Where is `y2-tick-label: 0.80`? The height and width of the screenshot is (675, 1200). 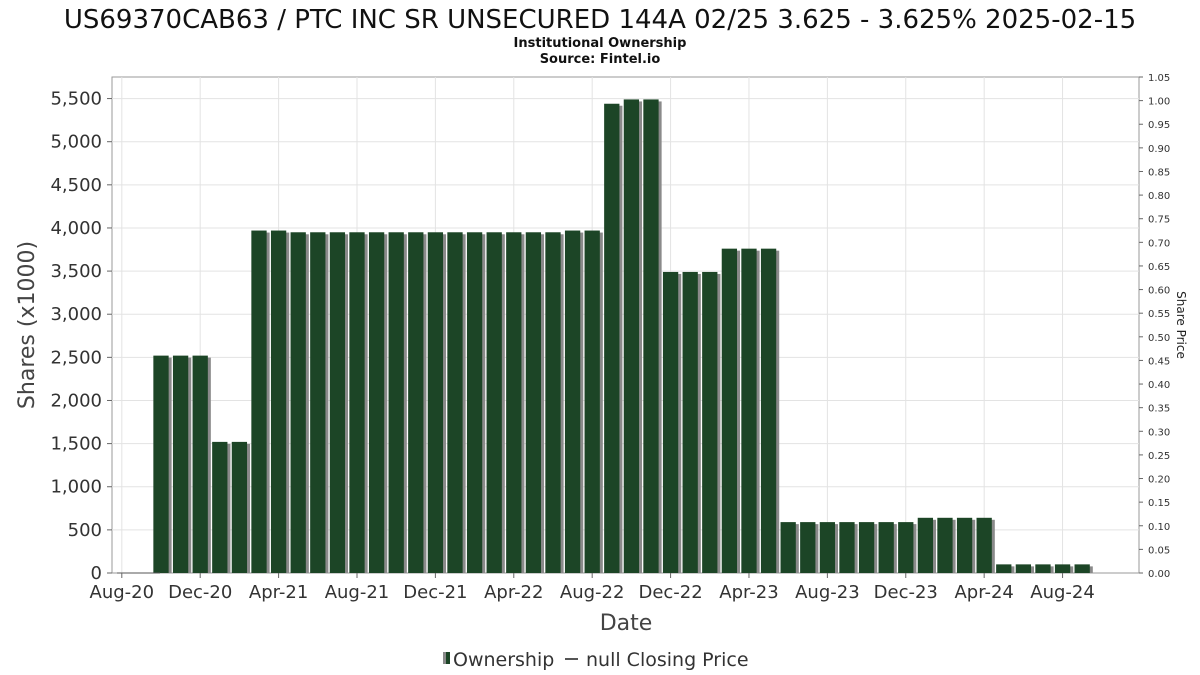 y2-tick-label: 0.80 is located at coordinates (1159, 196).